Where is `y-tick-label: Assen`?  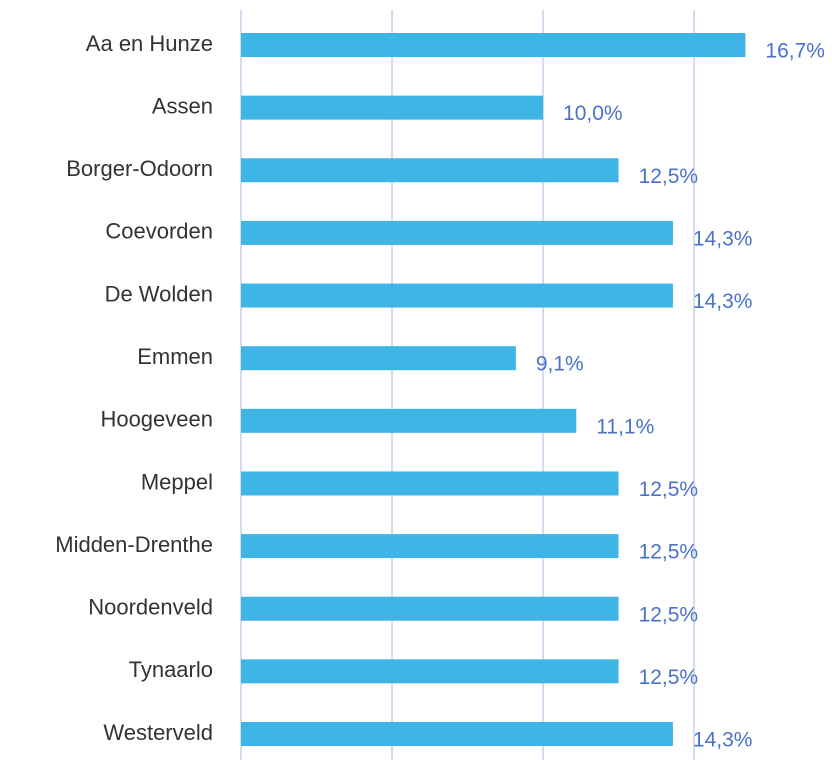
y-tick-label: Assen is located at coordinates (182, 105).